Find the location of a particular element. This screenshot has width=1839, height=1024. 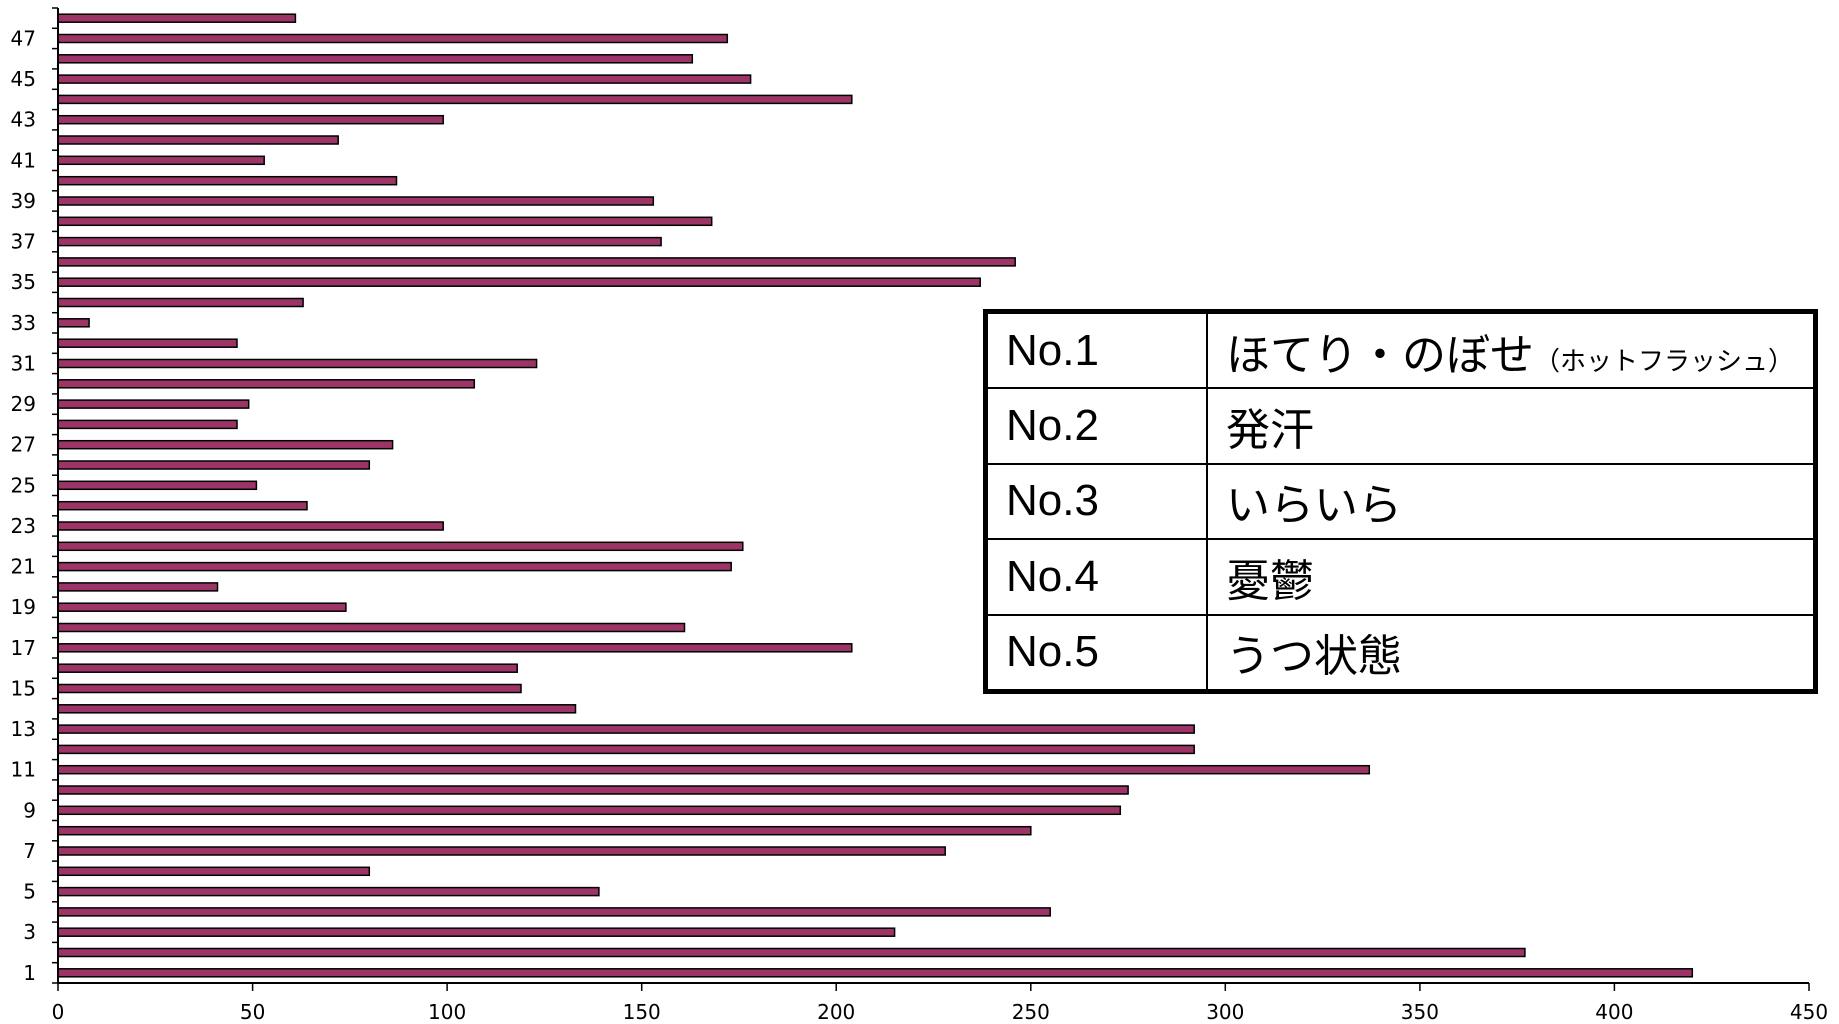

legend-label: うつ状態 is located at coordinates (1509, 651).